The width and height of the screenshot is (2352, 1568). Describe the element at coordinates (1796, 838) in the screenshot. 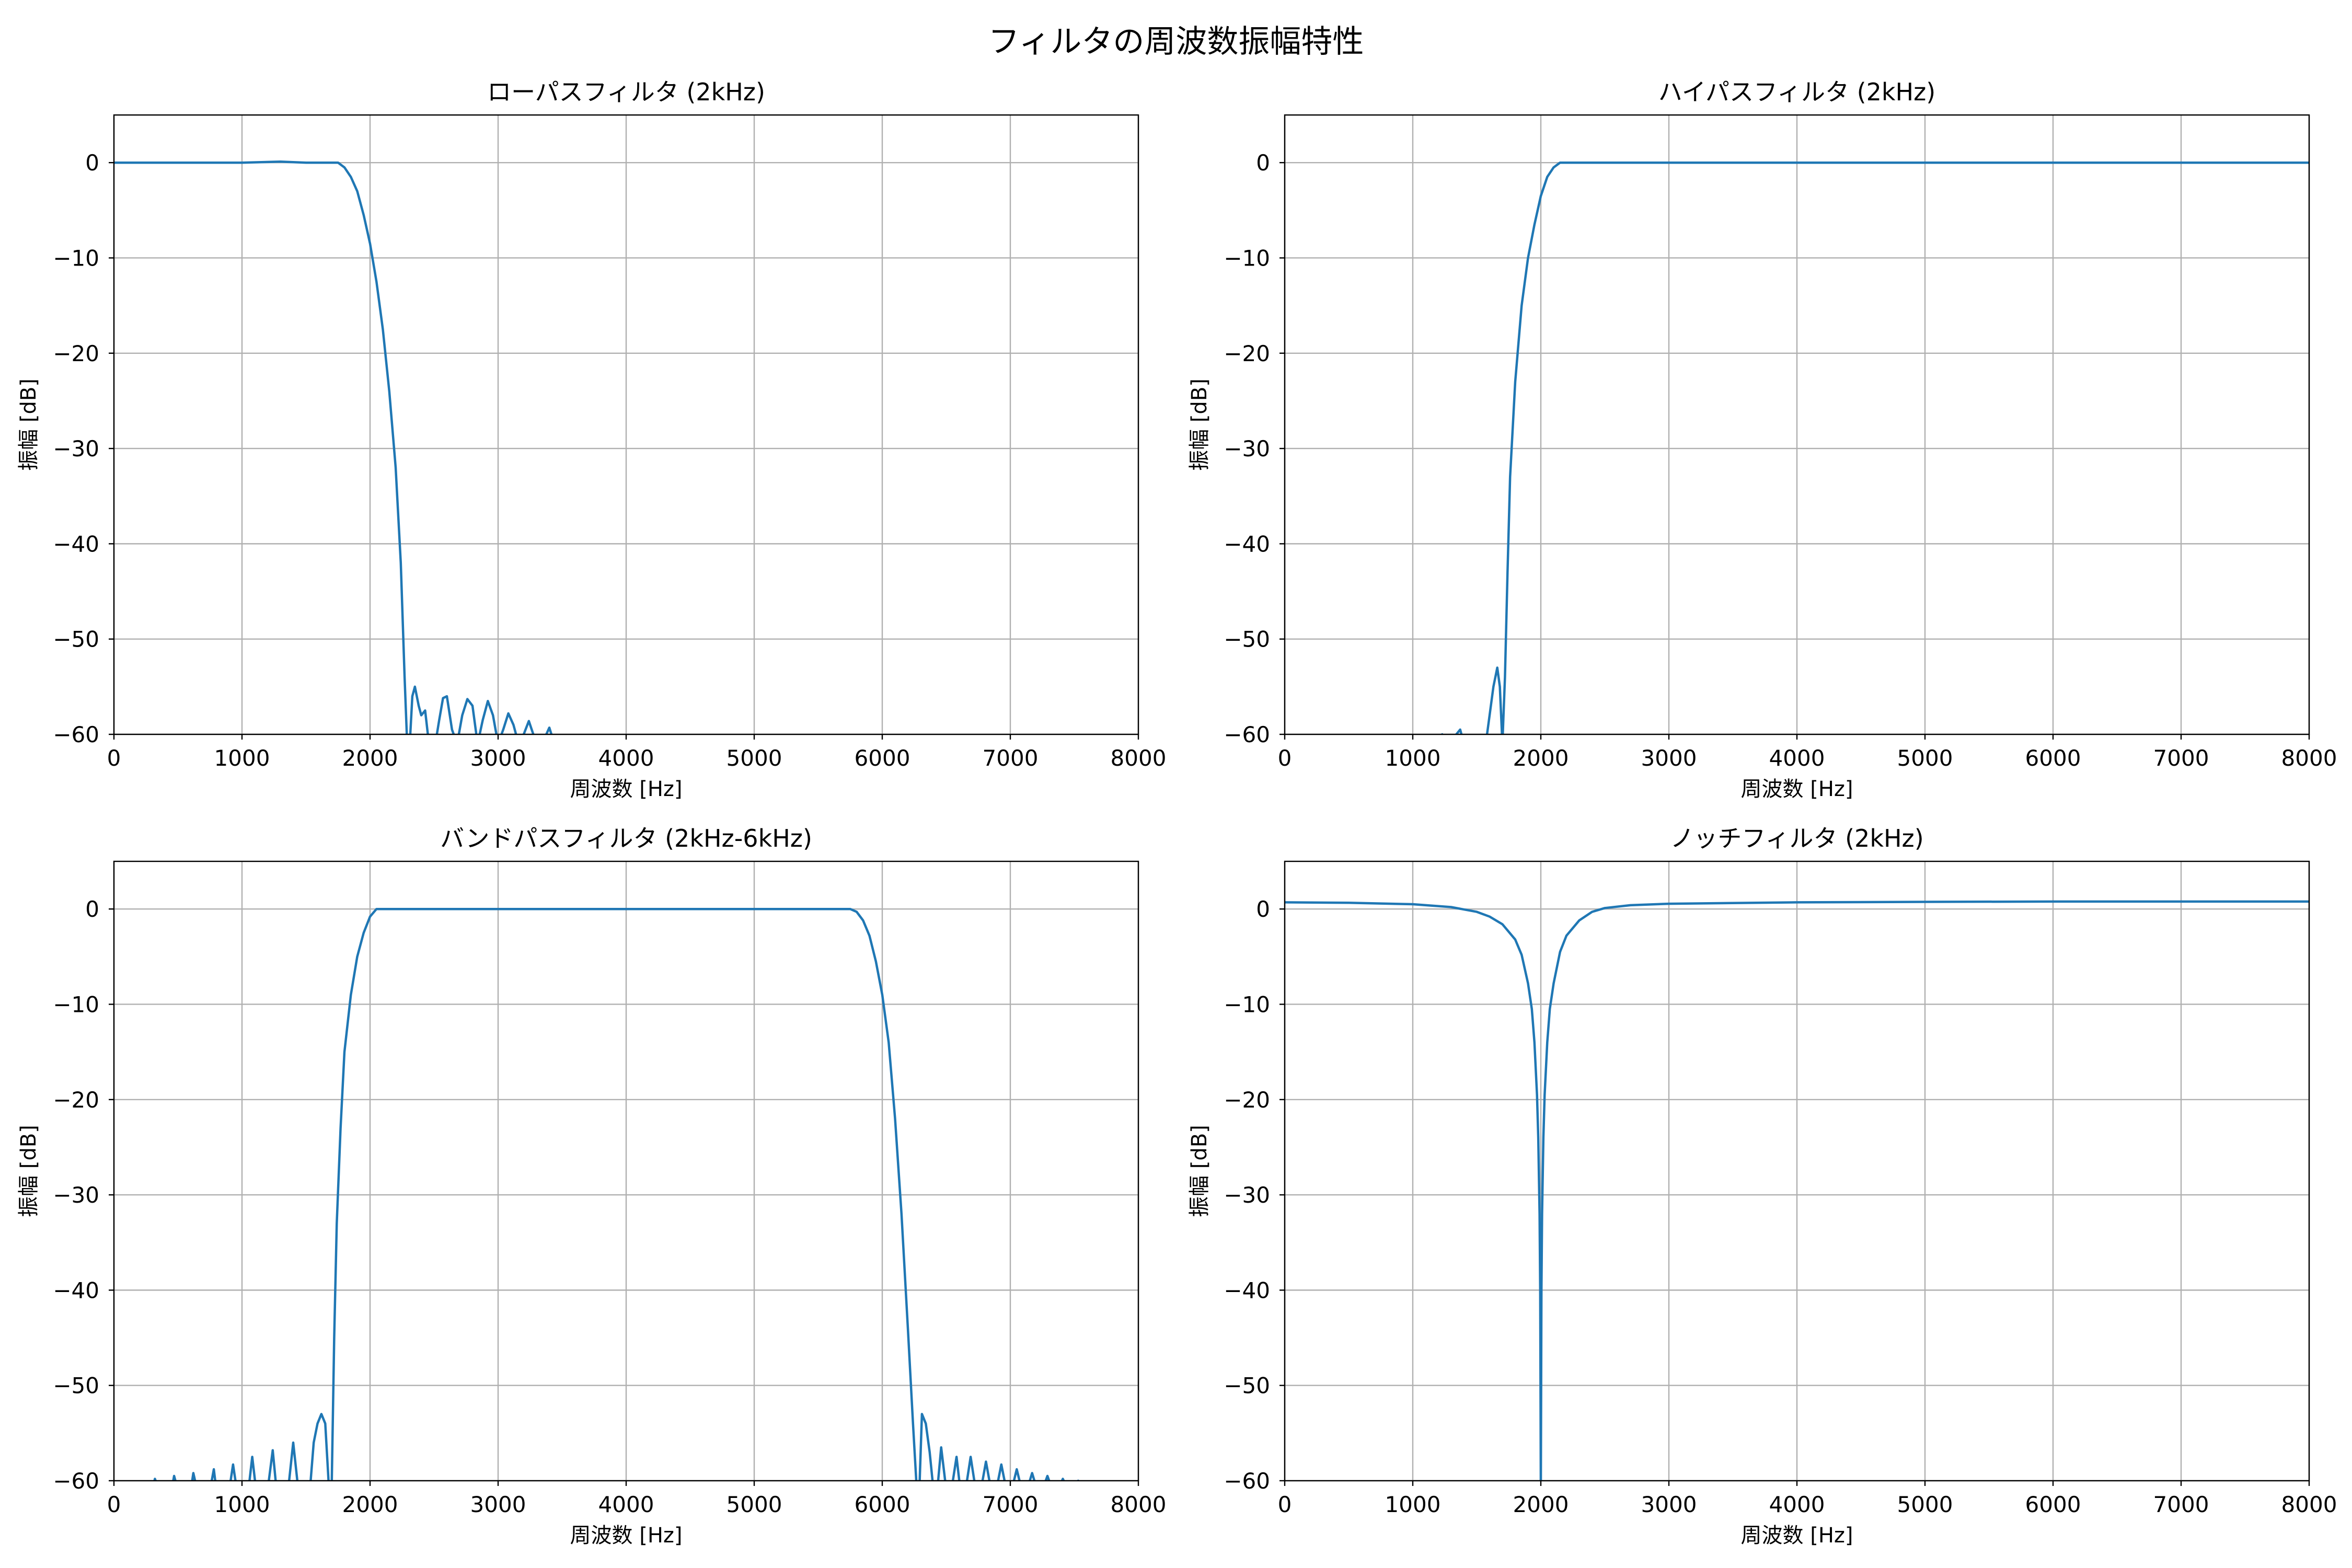

I see `chart-title: ノッチフィルタ (2kHz)` at that location.